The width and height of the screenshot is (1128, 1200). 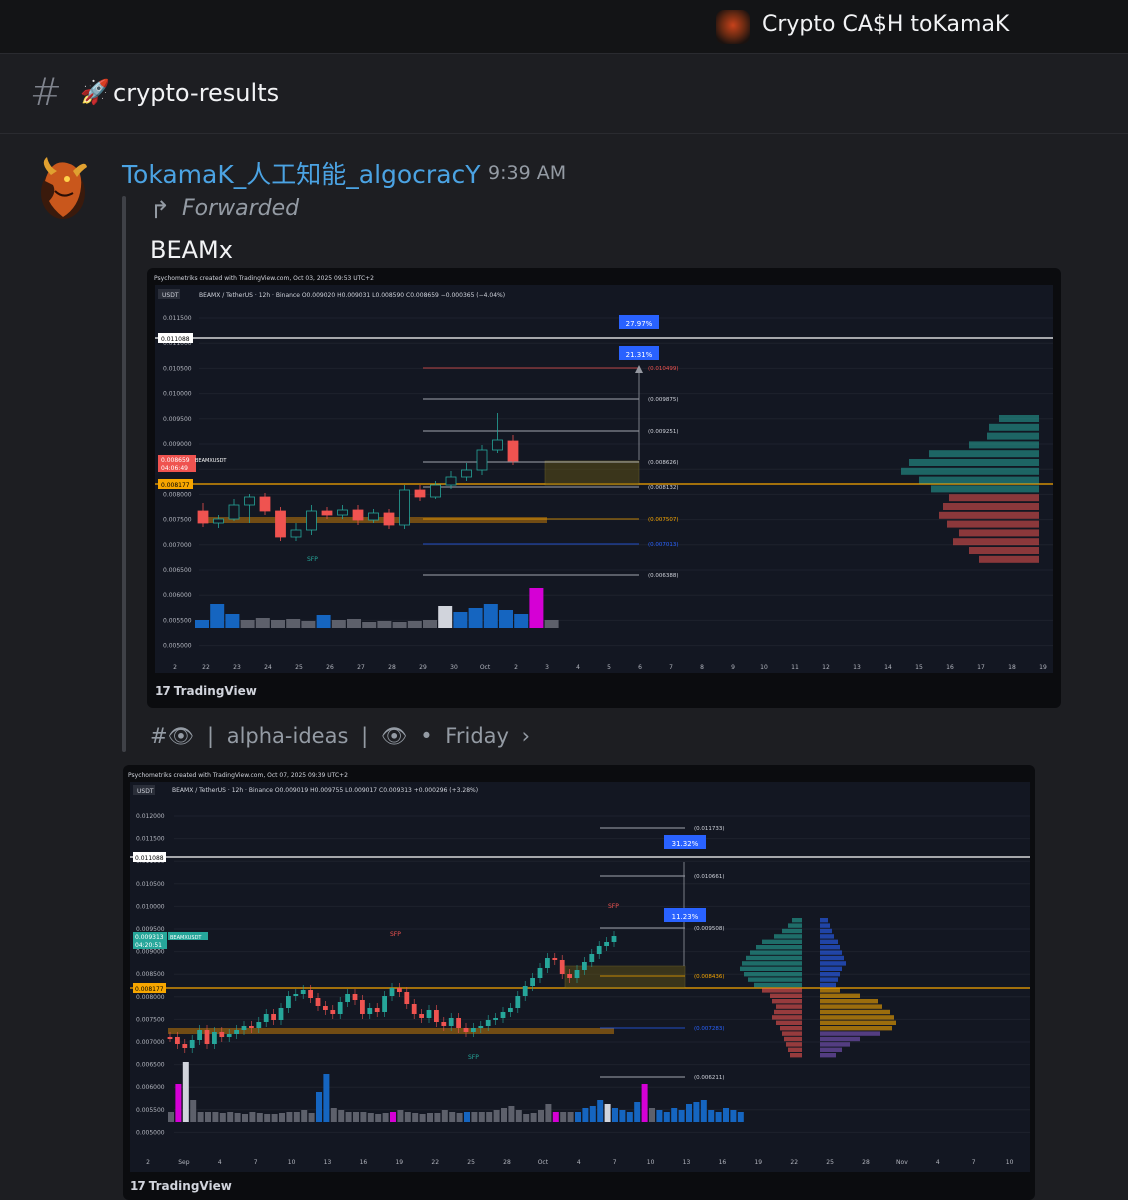 What do you see at coordinates (177, 646) in the screenshot?
I see `y-tick-label: 0.005000` at bounding box center [177, 646].